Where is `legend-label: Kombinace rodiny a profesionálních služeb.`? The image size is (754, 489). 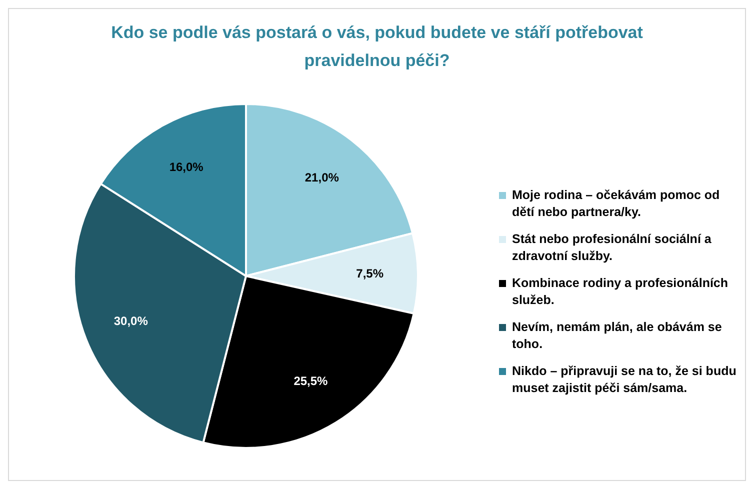 legend-label: Kombinace rodiny a profesionálních služeb. is located at coordinates (621, 292).